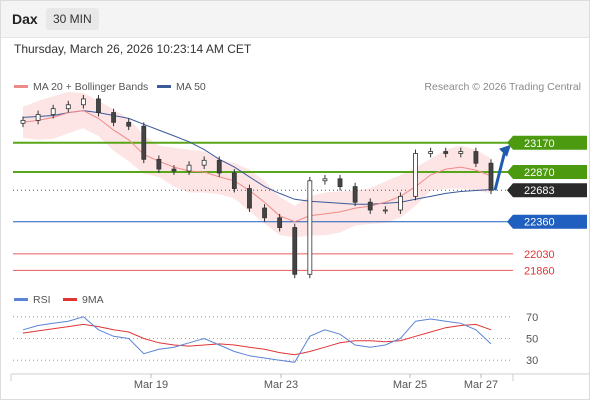 The height and width of the screenshot is (400, 590). Describe the element at coordinates (133, 49) in the screenshot. I see `timestamp: Thursday, March 26, 2026 10:23:14 AM CET` at that location.